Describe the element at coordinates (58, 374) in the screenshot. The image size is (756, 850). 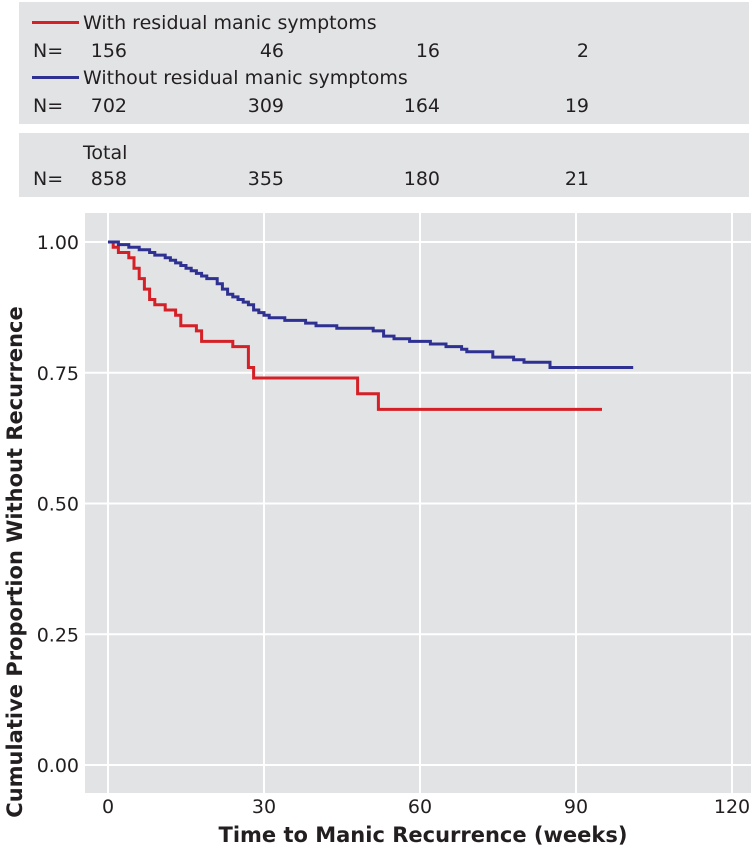
I see `y-tick-label: 0.75` at that location.